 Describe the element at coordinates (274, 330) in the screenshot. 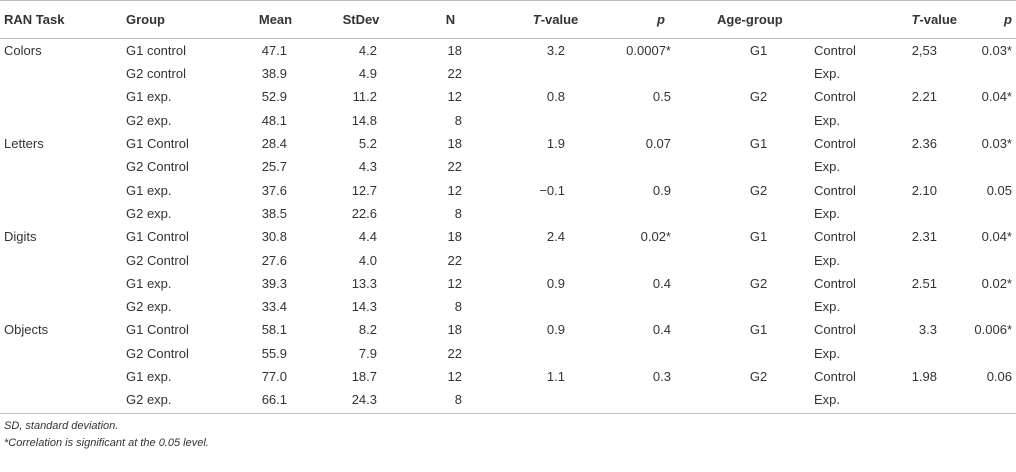

I see `cell-mean: 58.1` at that location.